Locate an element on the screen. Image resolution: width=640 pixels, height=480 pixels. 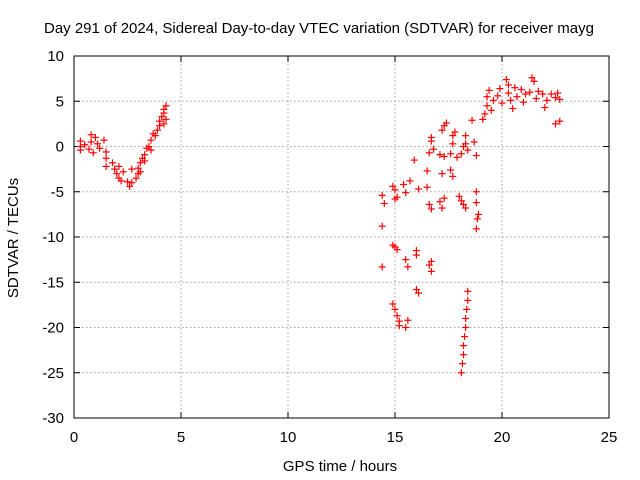
x-tick-label: 5 is located at coordinates (181, 437).